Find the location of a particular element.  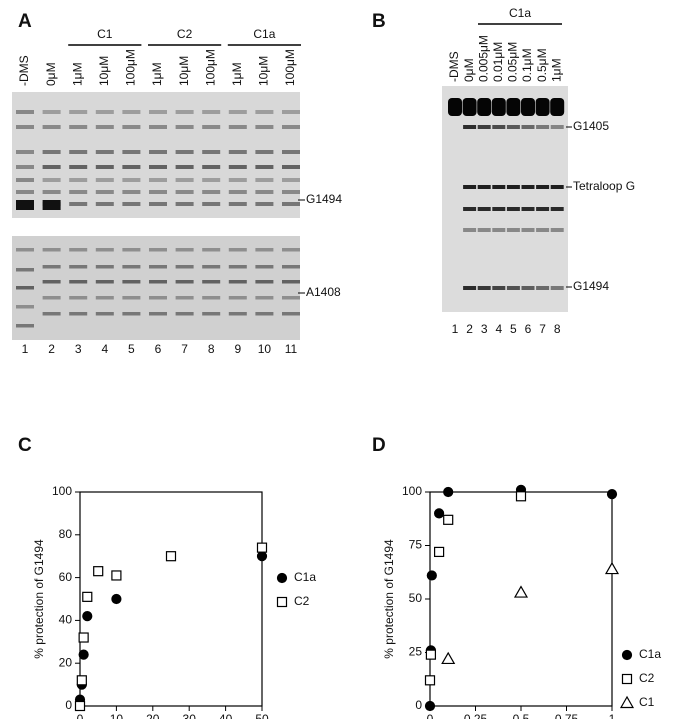

lane-number: 7 is located at coordinates (542, 329).